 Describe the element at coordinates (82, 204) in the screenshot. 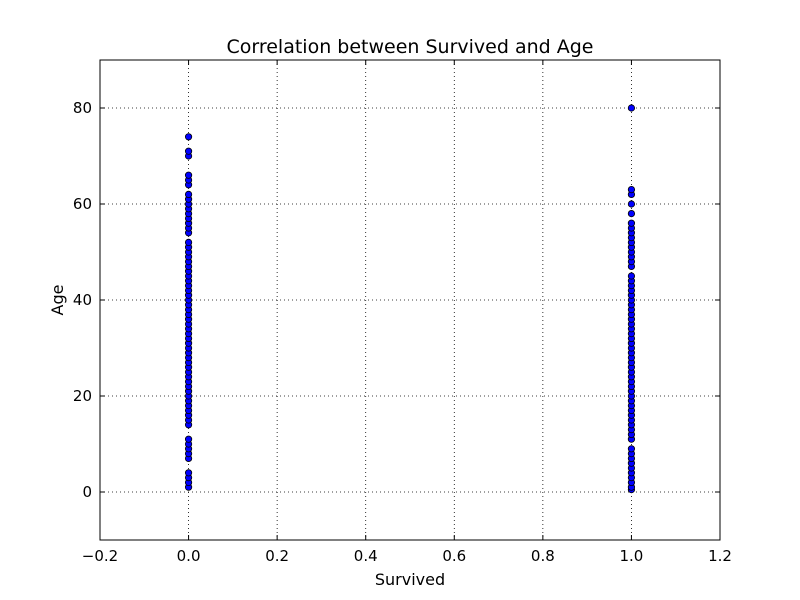

I see `y-tick-label: 60` at that location.